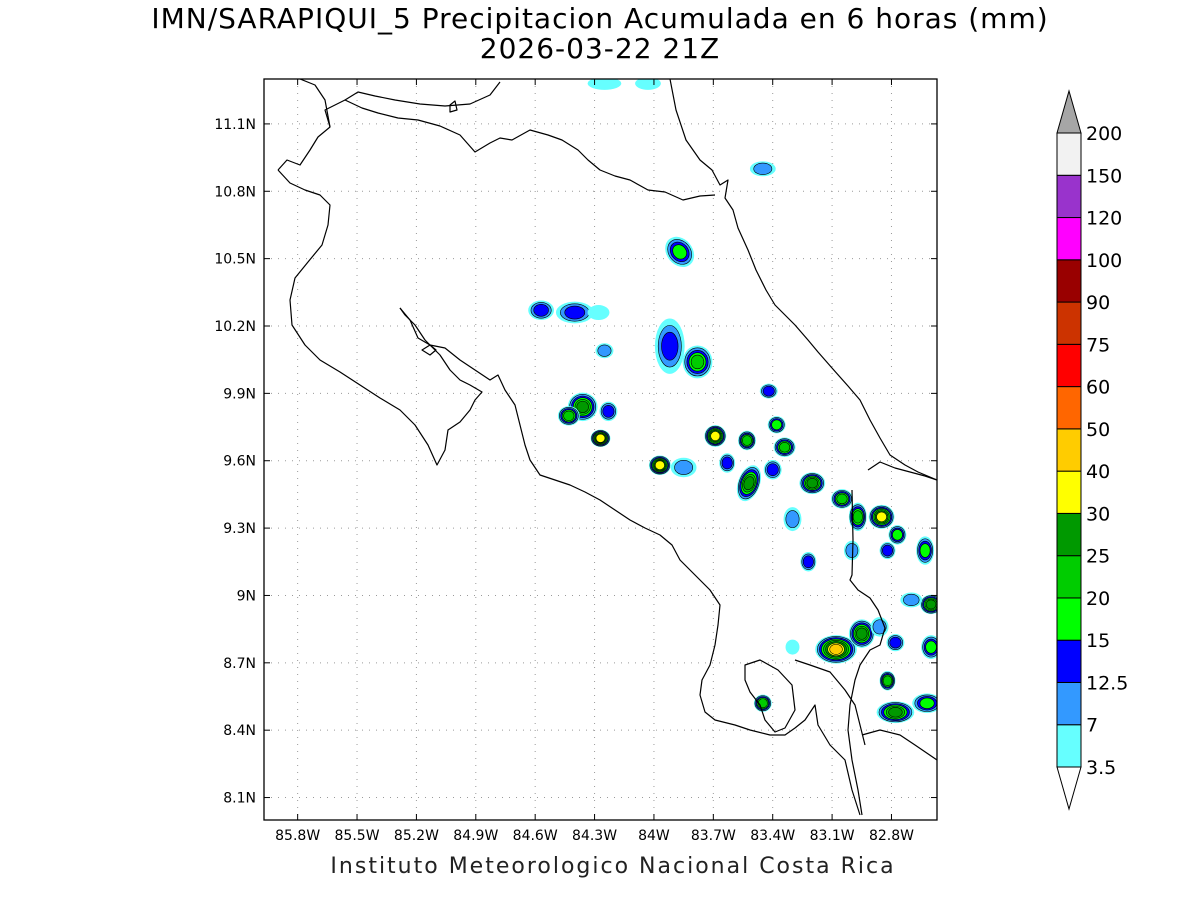 Image resolution: width=1200 pixels, height=900 pixels. Describe the element at coordinates (1098, 430) in the screenshot. I see `colorbar-level-label: 50` at that location.